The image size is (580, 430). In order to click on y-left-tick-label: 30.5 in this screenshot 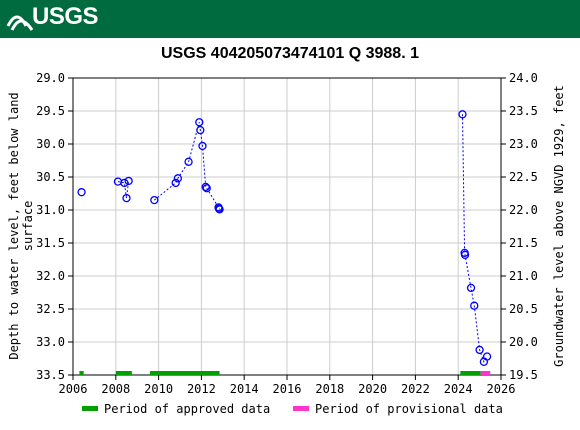, I will do `click(50, 177)`.